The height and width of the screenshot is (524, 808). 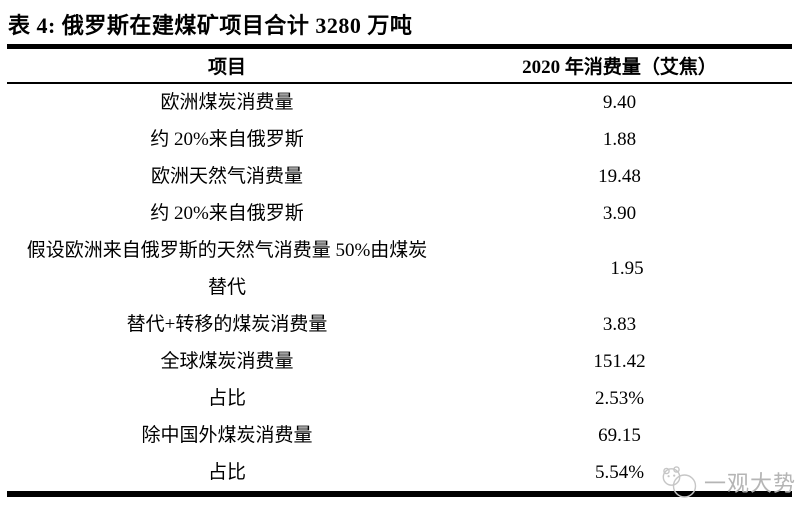 What do you see at coordinates (226, 176) in the screenshot?
I see `item-cell: 欧洲天然气消费量` at bounding box center [226, 176].